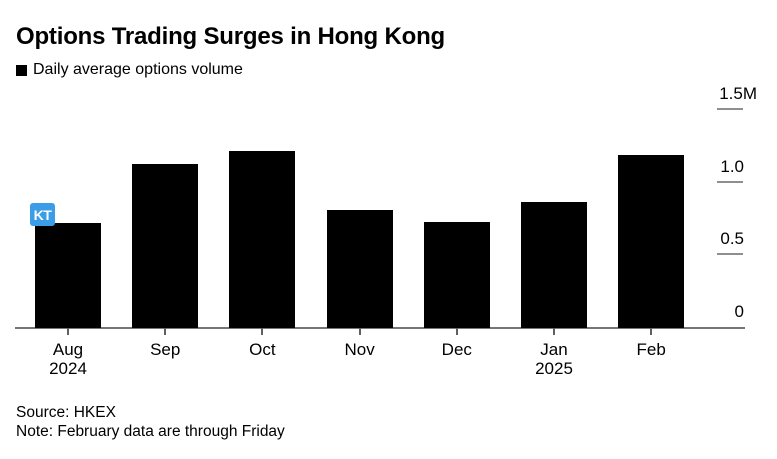 The width and height of the screenshot is (777, 459). I want to click on legend: Daily average options volume, so click(129, 70).